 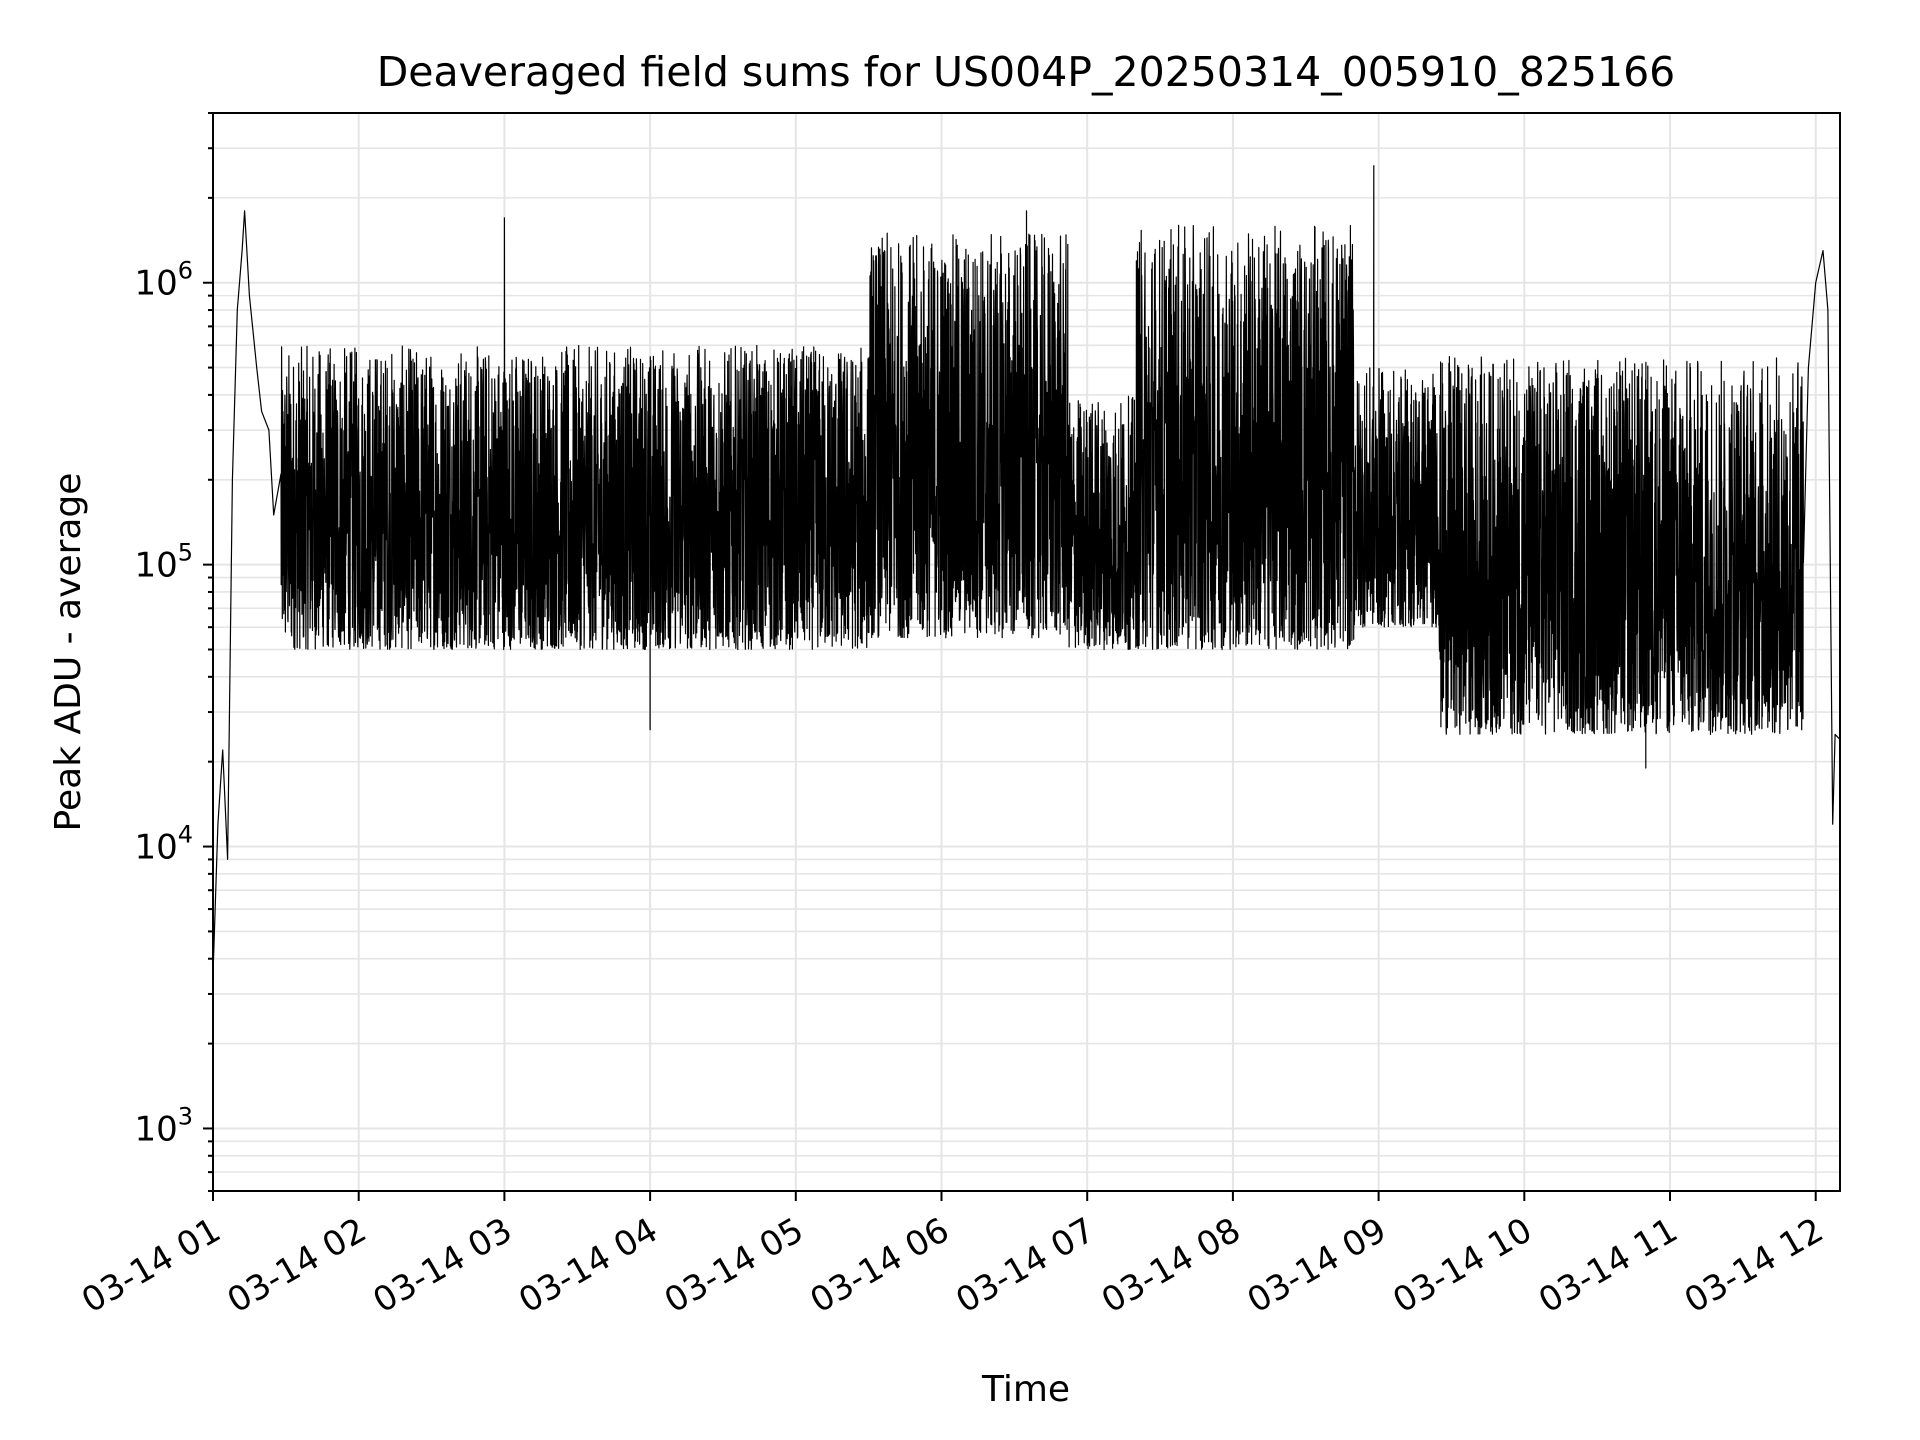 I want to click on x-tick-label: 03-14 05, so click(x=734, y=1265).